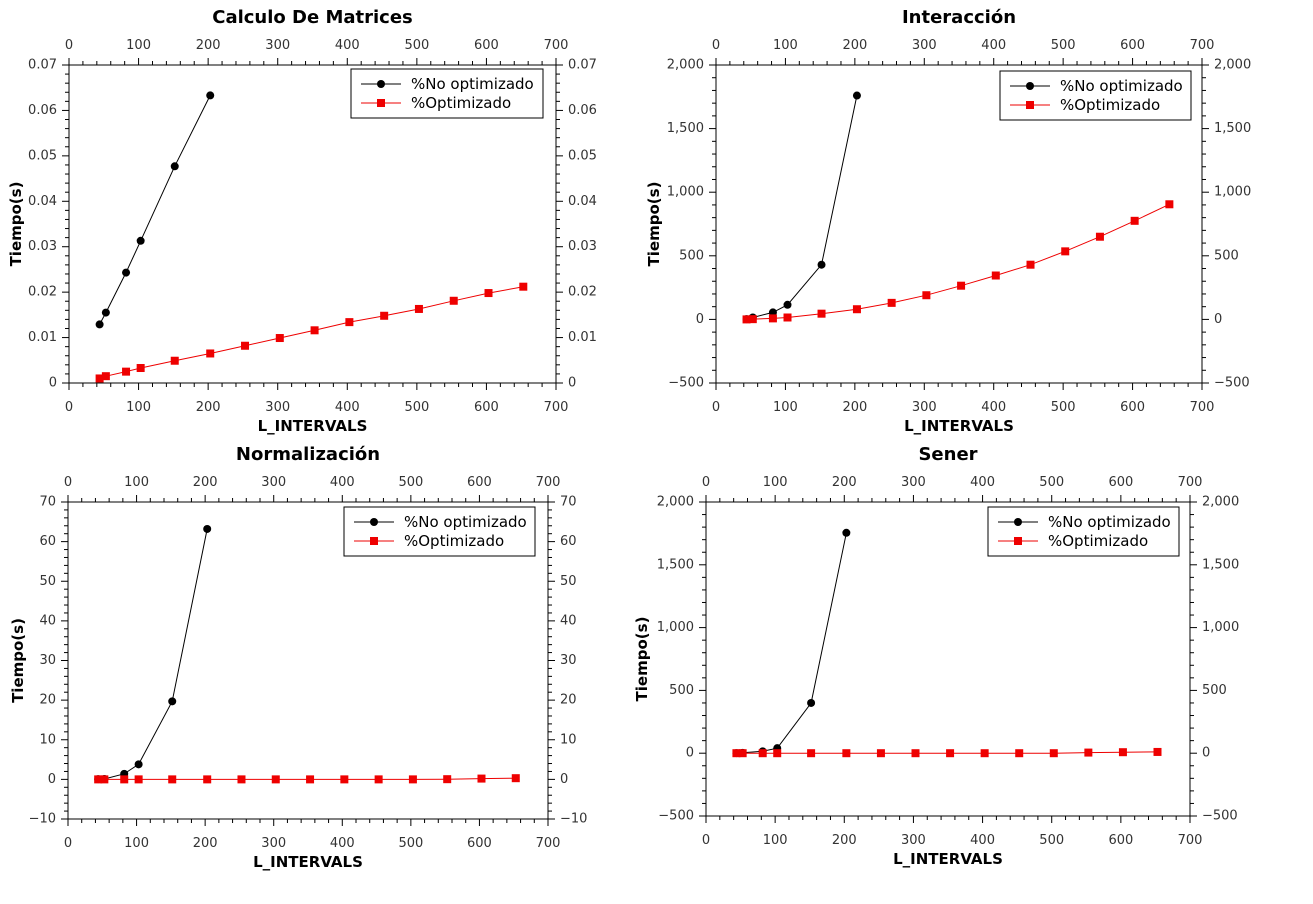  I want to click on legend: %No optimizado%Optimizado, so click(439, 531).